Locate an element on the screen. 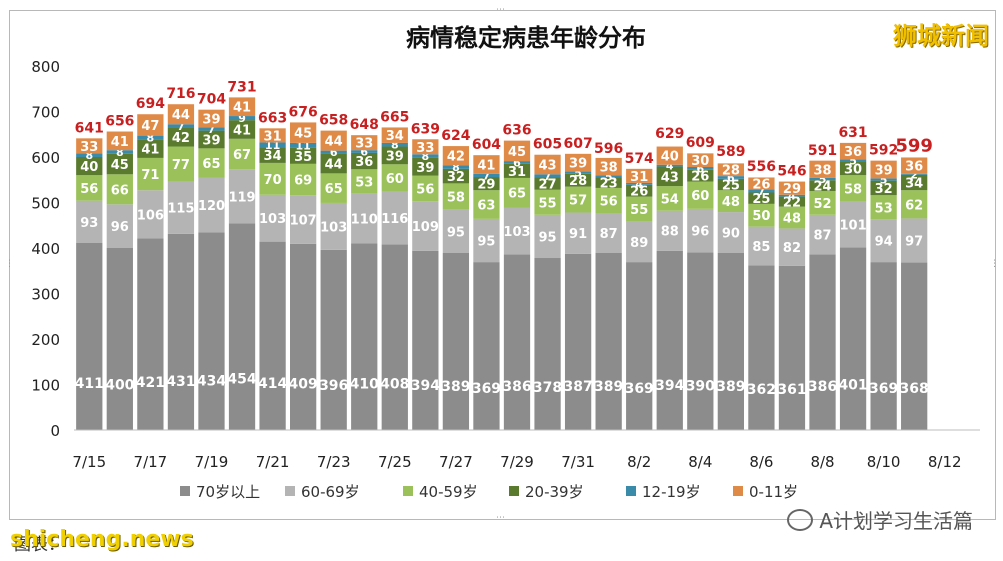  segment-value-label: 32 is located at coordinates (456, 177).